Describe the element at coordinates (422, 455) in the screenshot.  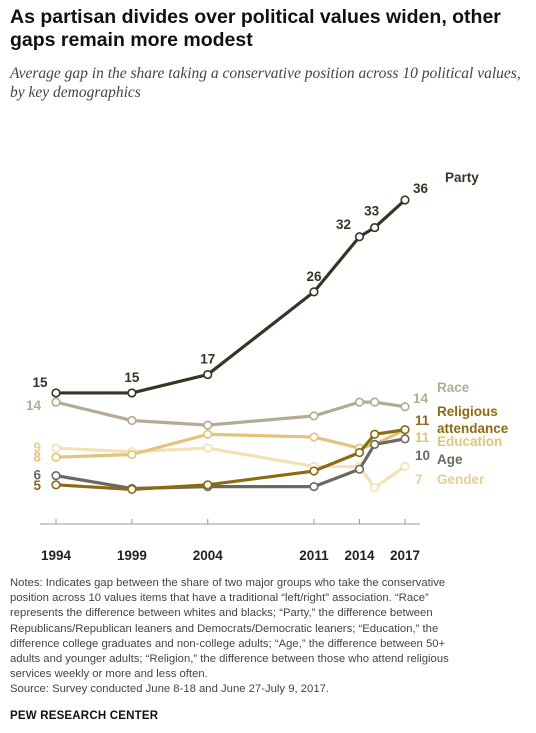
I see `data-label-age: 10` at that location.